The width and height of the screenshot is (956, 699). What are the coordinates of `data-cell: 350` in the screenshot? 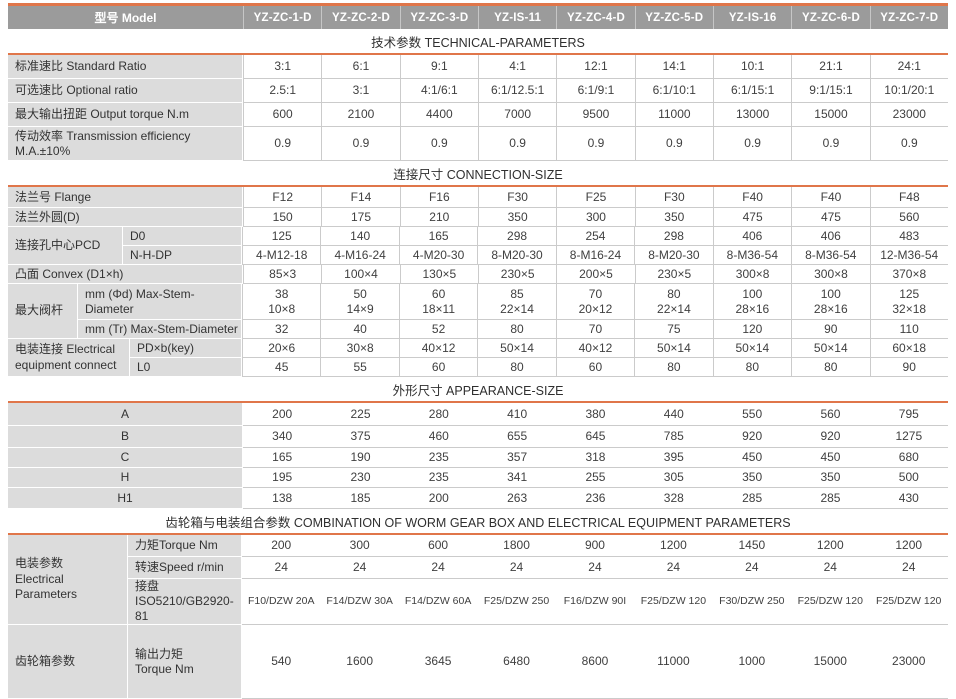 It's located at (517, 217).